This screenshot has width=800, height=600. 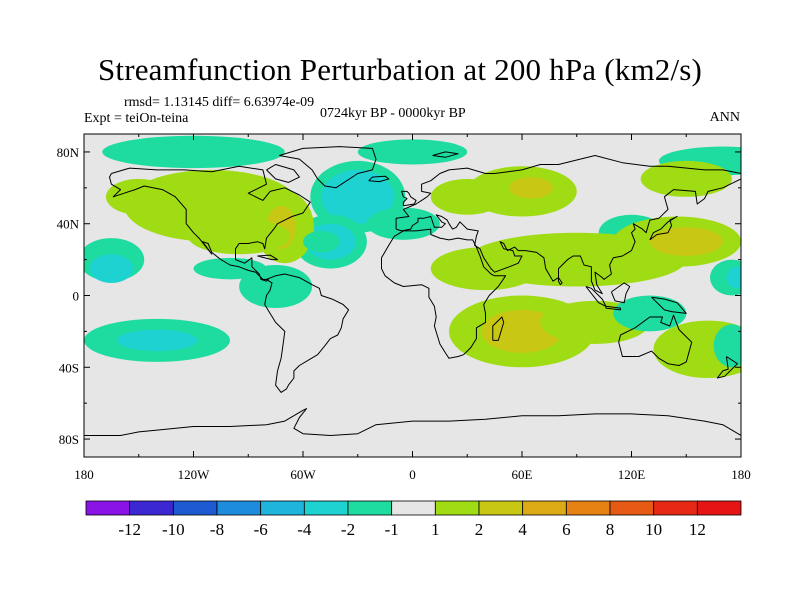 I want to click on season-label: ANN, so click(x=724, y=117).